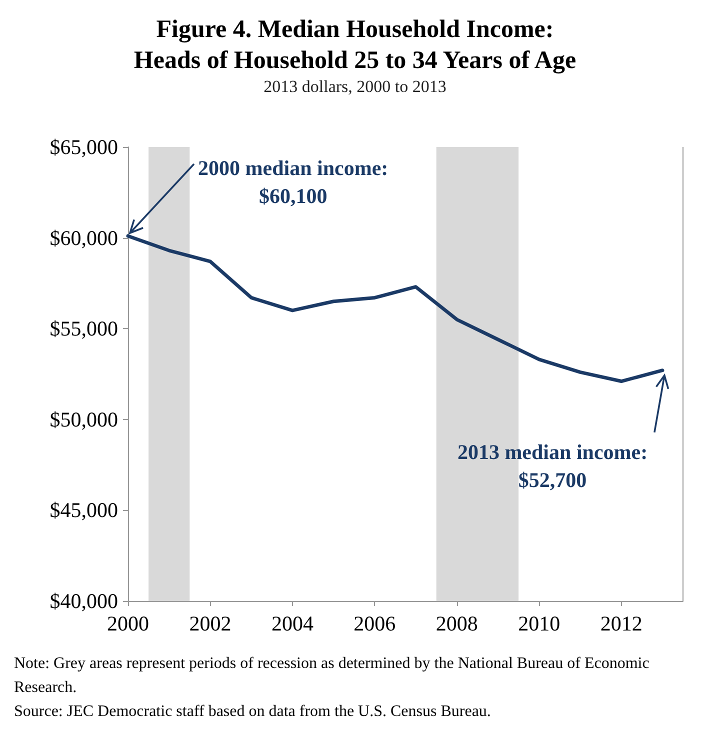 This screenshot has width=710, height=732. What do you see at coordinates (84, 601) in the screenshot?
I see `y-tick-label: $40,000` at bounding box center [84, 601].